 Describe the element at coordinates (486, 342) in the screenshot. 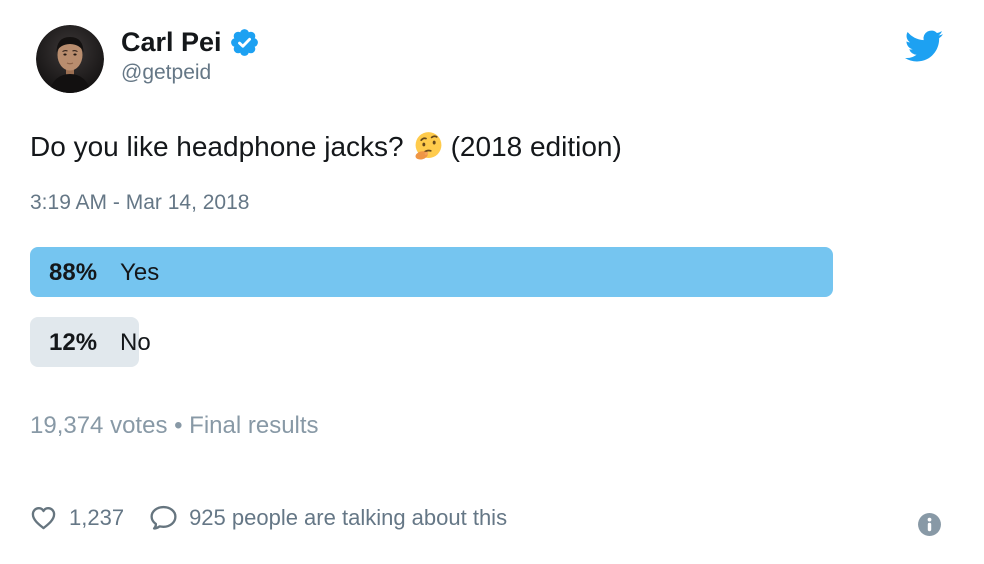

I see `poll-option-row: 12% No` at that location.